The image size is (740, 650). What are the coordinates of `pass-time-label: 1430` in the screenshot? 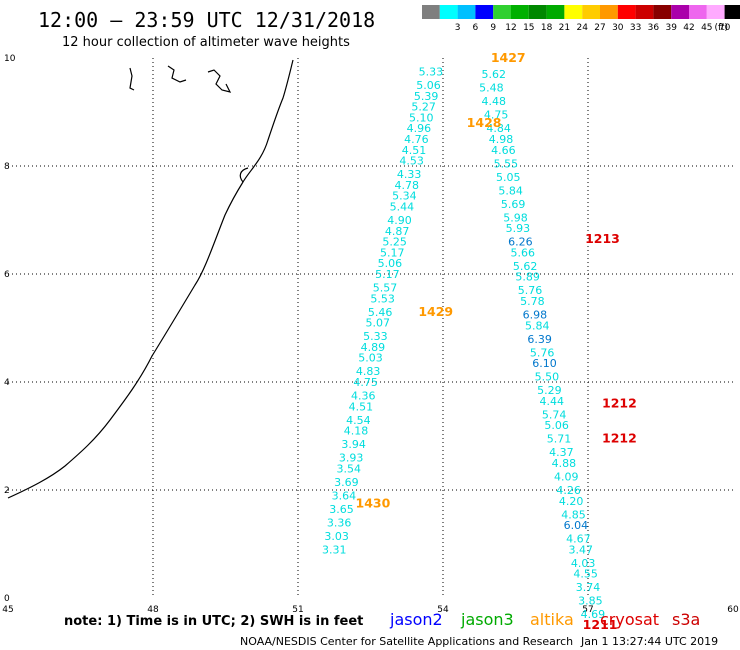 It's located at (373, 503).